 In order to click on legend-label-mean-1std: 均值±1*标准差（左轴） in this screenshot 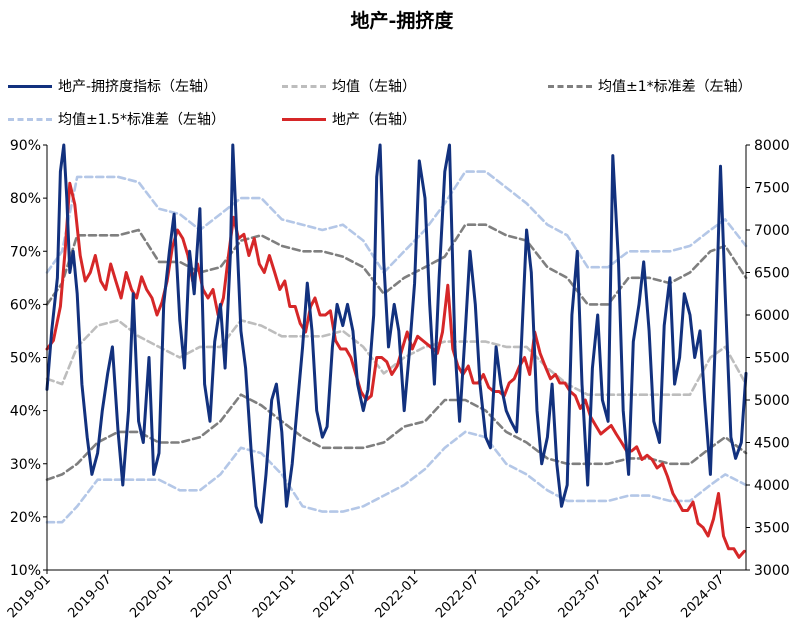, I will do `click(675, 87)`.